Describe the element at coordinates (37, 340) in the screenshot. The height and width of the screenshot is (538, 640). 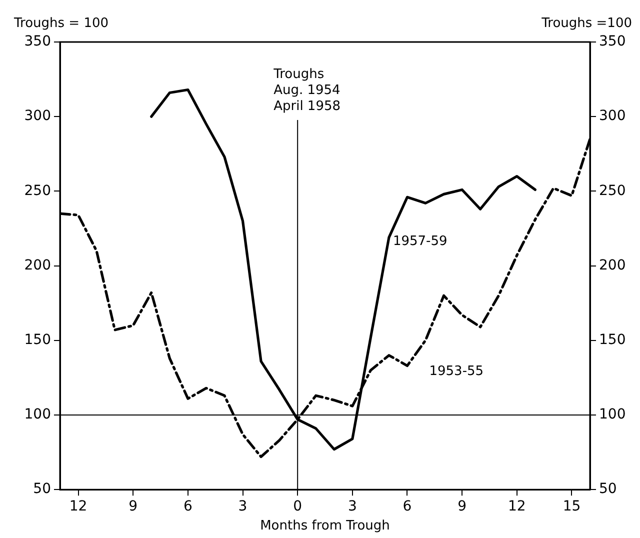
I see `y-tick-label: 150` at that location.